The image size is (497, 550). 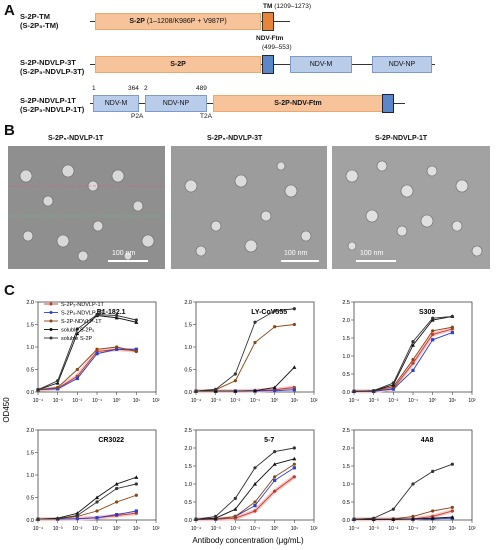 What do you see at coordinates (402, 64) in the screenshot?
I see `construct-2-ndv-np-box: NDV-NP` at bounding box center [402, 64].